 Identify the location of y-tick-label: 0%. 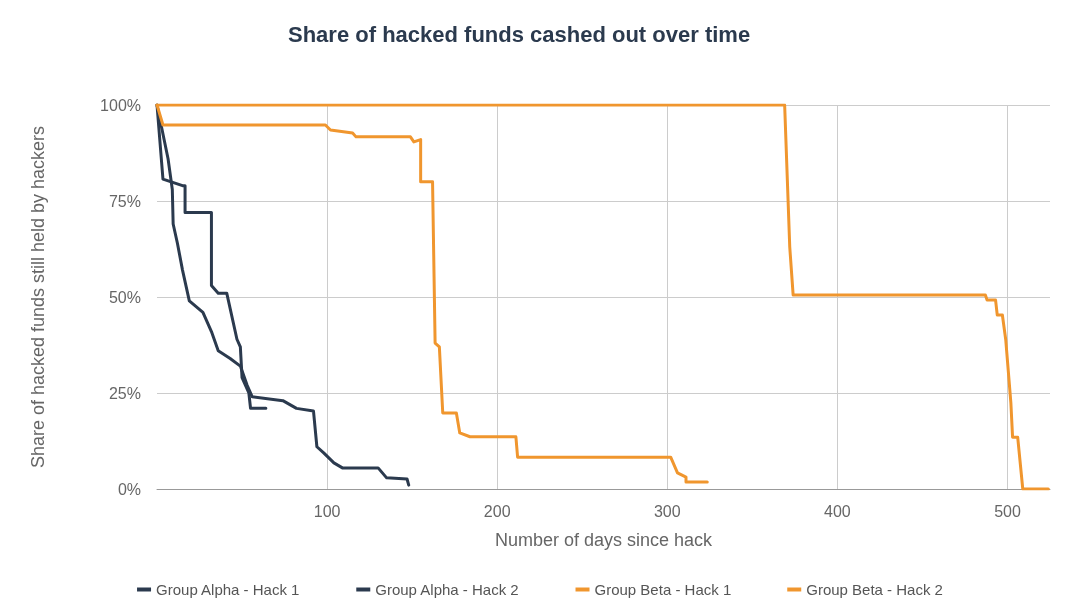
(129, 489).